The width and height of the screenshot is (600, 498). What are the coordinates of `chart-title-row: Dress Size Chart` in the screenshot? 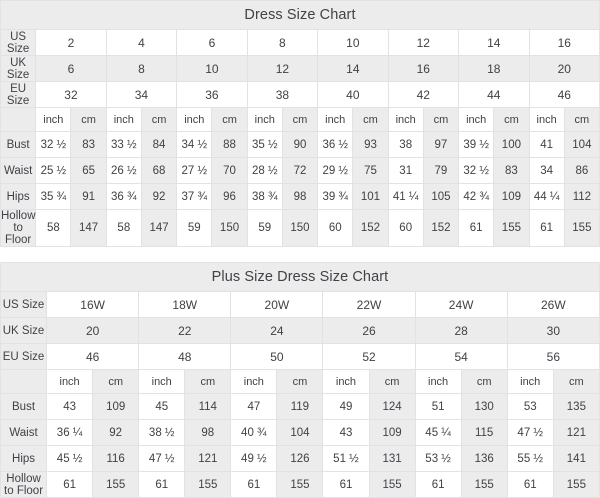 It's located at (300, 15).